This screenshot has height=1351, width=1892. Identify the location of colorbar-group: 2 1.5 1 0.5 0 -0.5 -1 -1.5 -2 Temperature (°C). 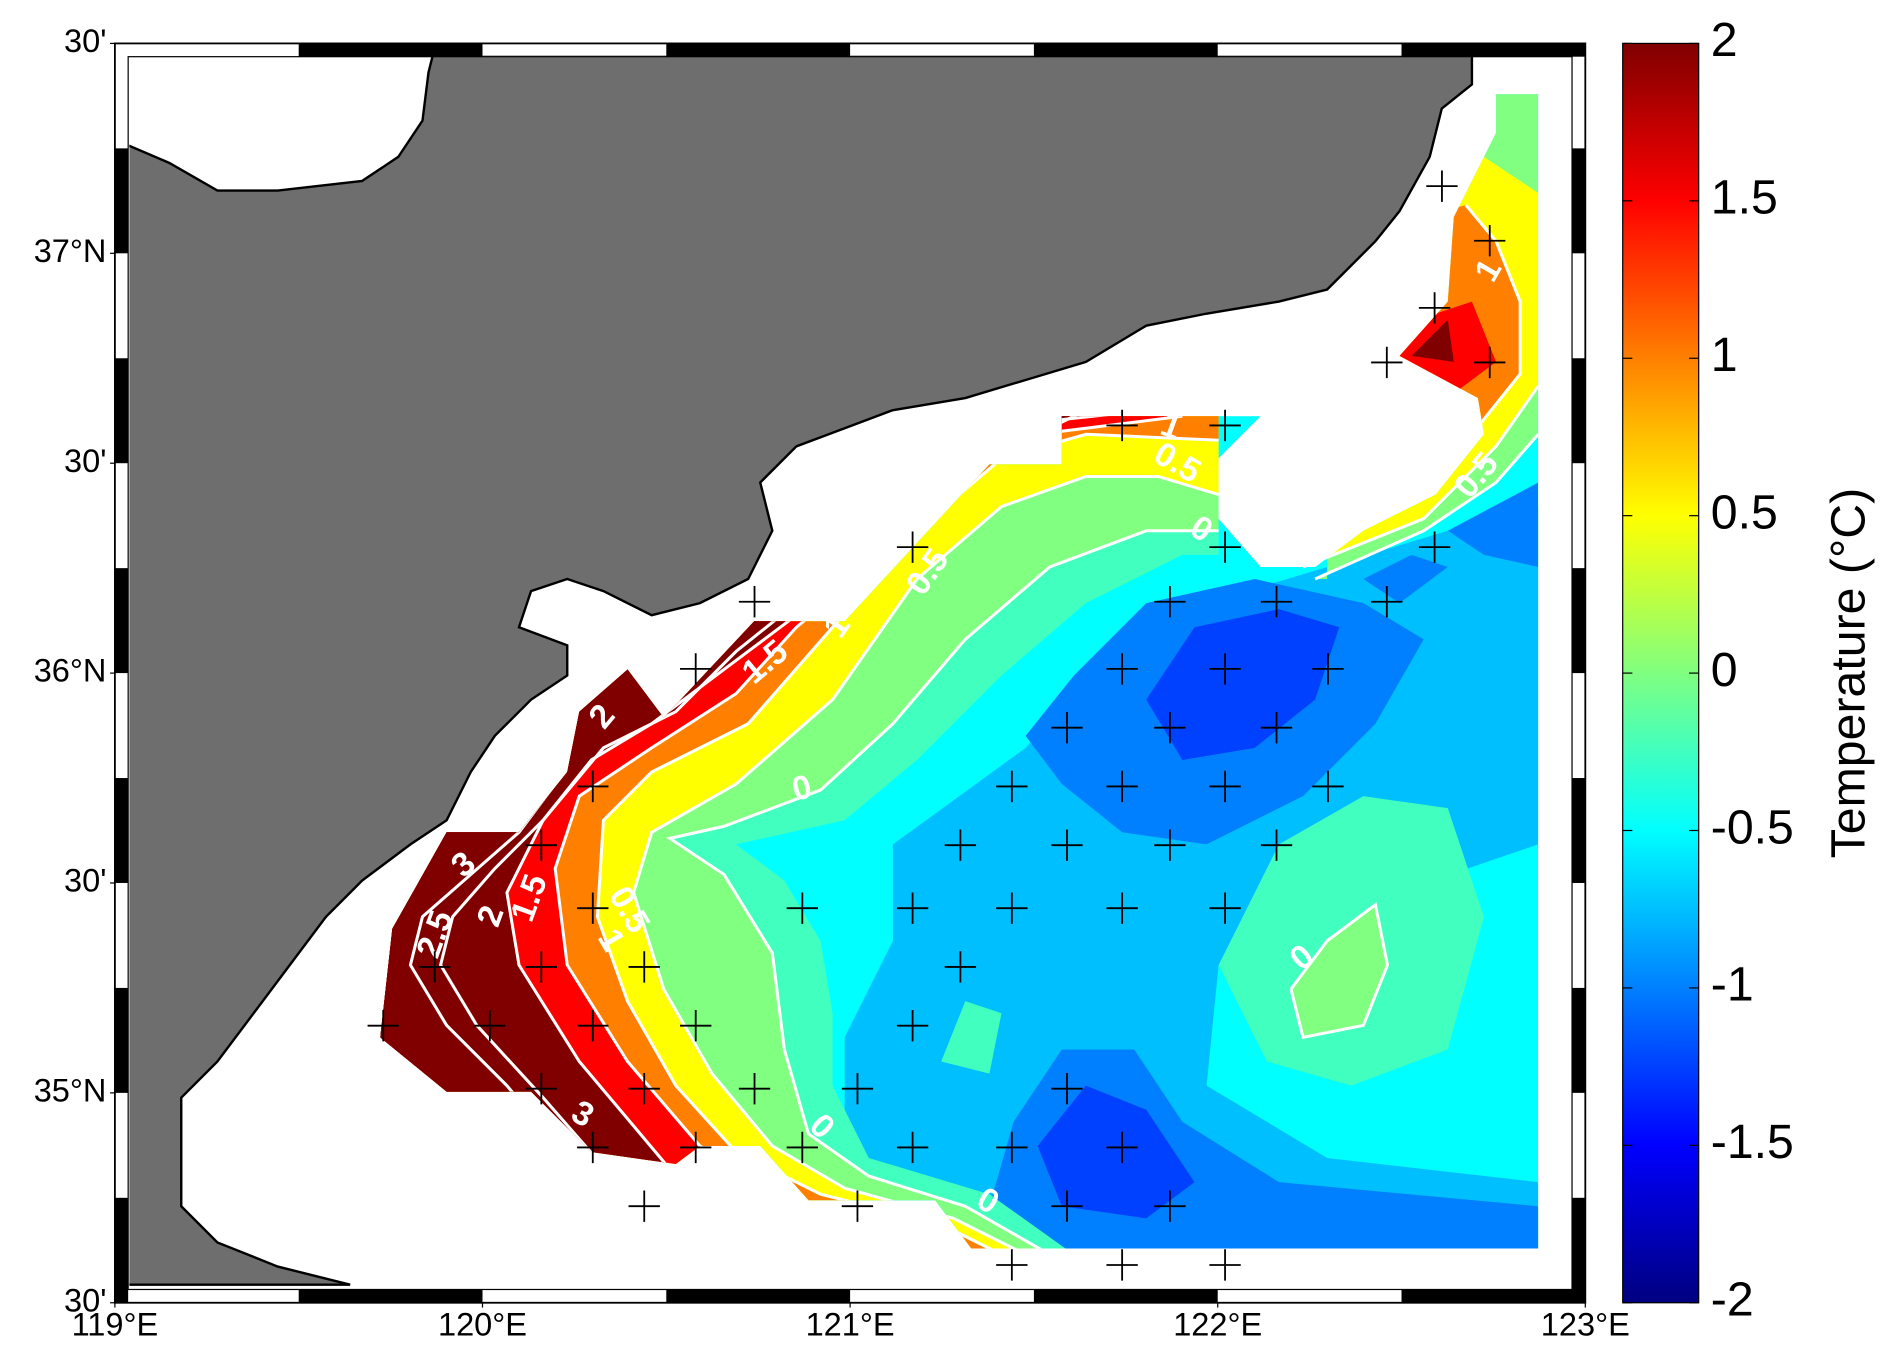
(1749, 670).